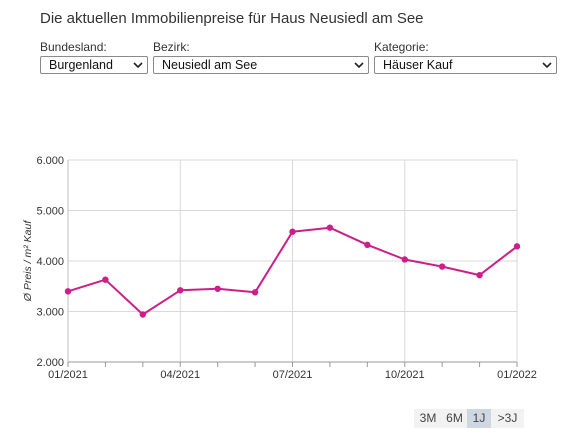  I want to click on range-button-1j: 1J, so click(479, 418).